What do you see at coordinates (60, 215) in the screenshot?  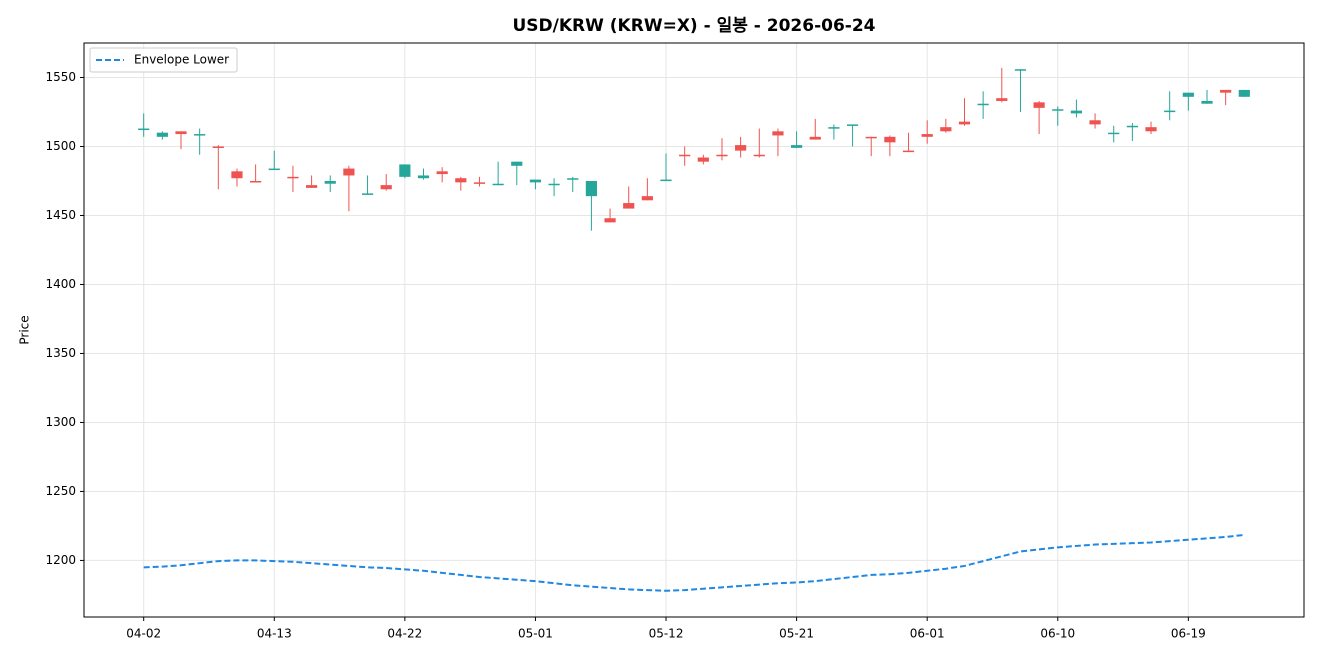 I see `y-tick-label: 1450` at bounding box center [60, 215].